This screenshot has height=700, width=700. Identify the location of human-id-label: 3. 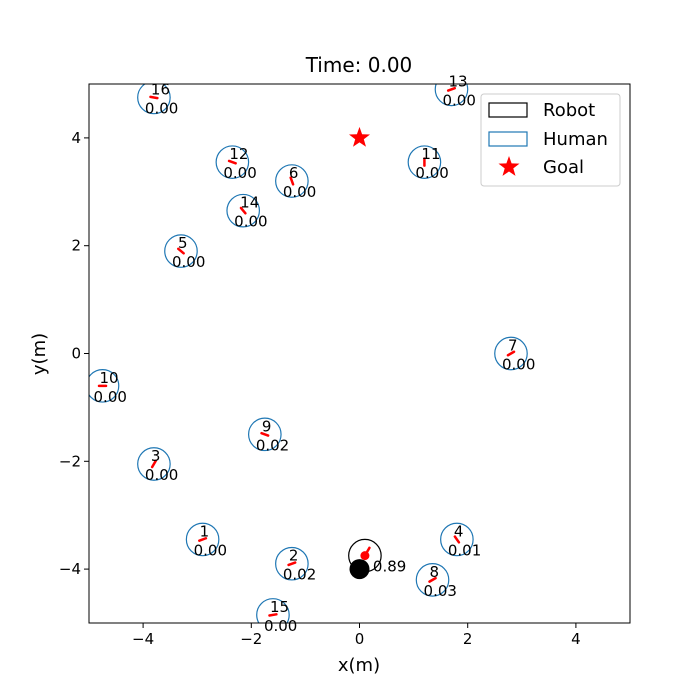
(156, 456).